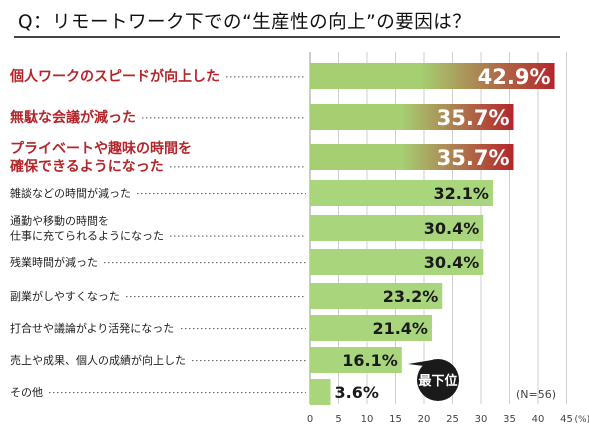  Describe the element at coordinates (400, 328) in the screenshot. I see `value-label: 21.4%` at that location.